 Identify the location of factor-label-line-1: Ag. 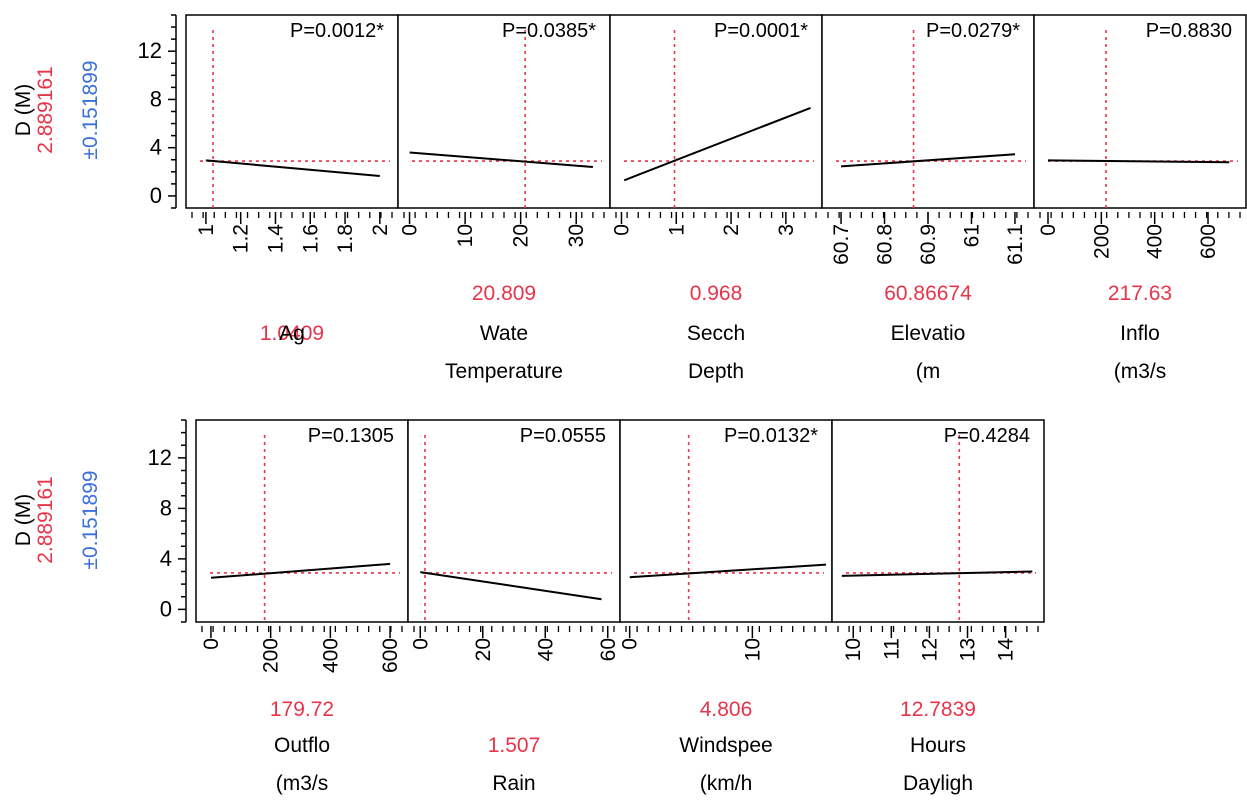
(292, 333).